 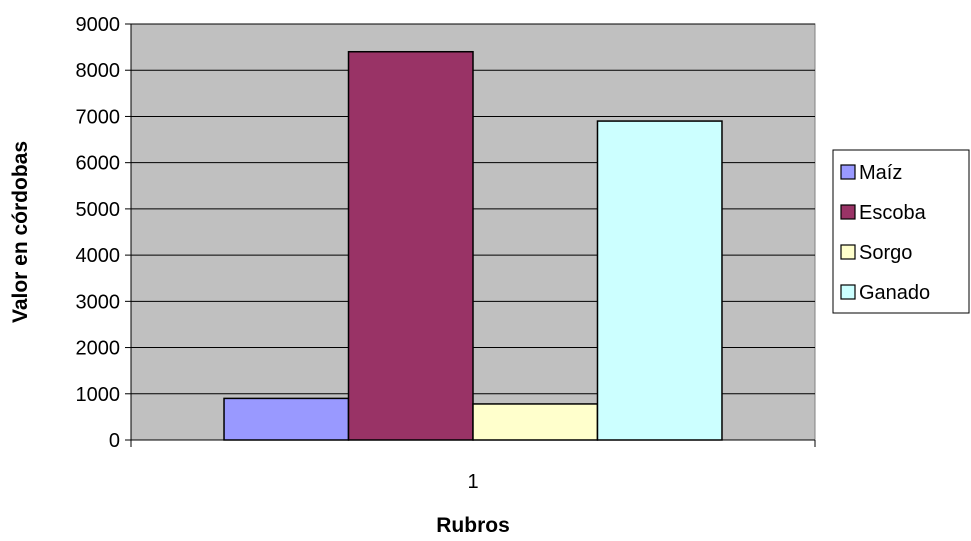 I want to click on y-tick-label: 0, so click(x=114, y=441).